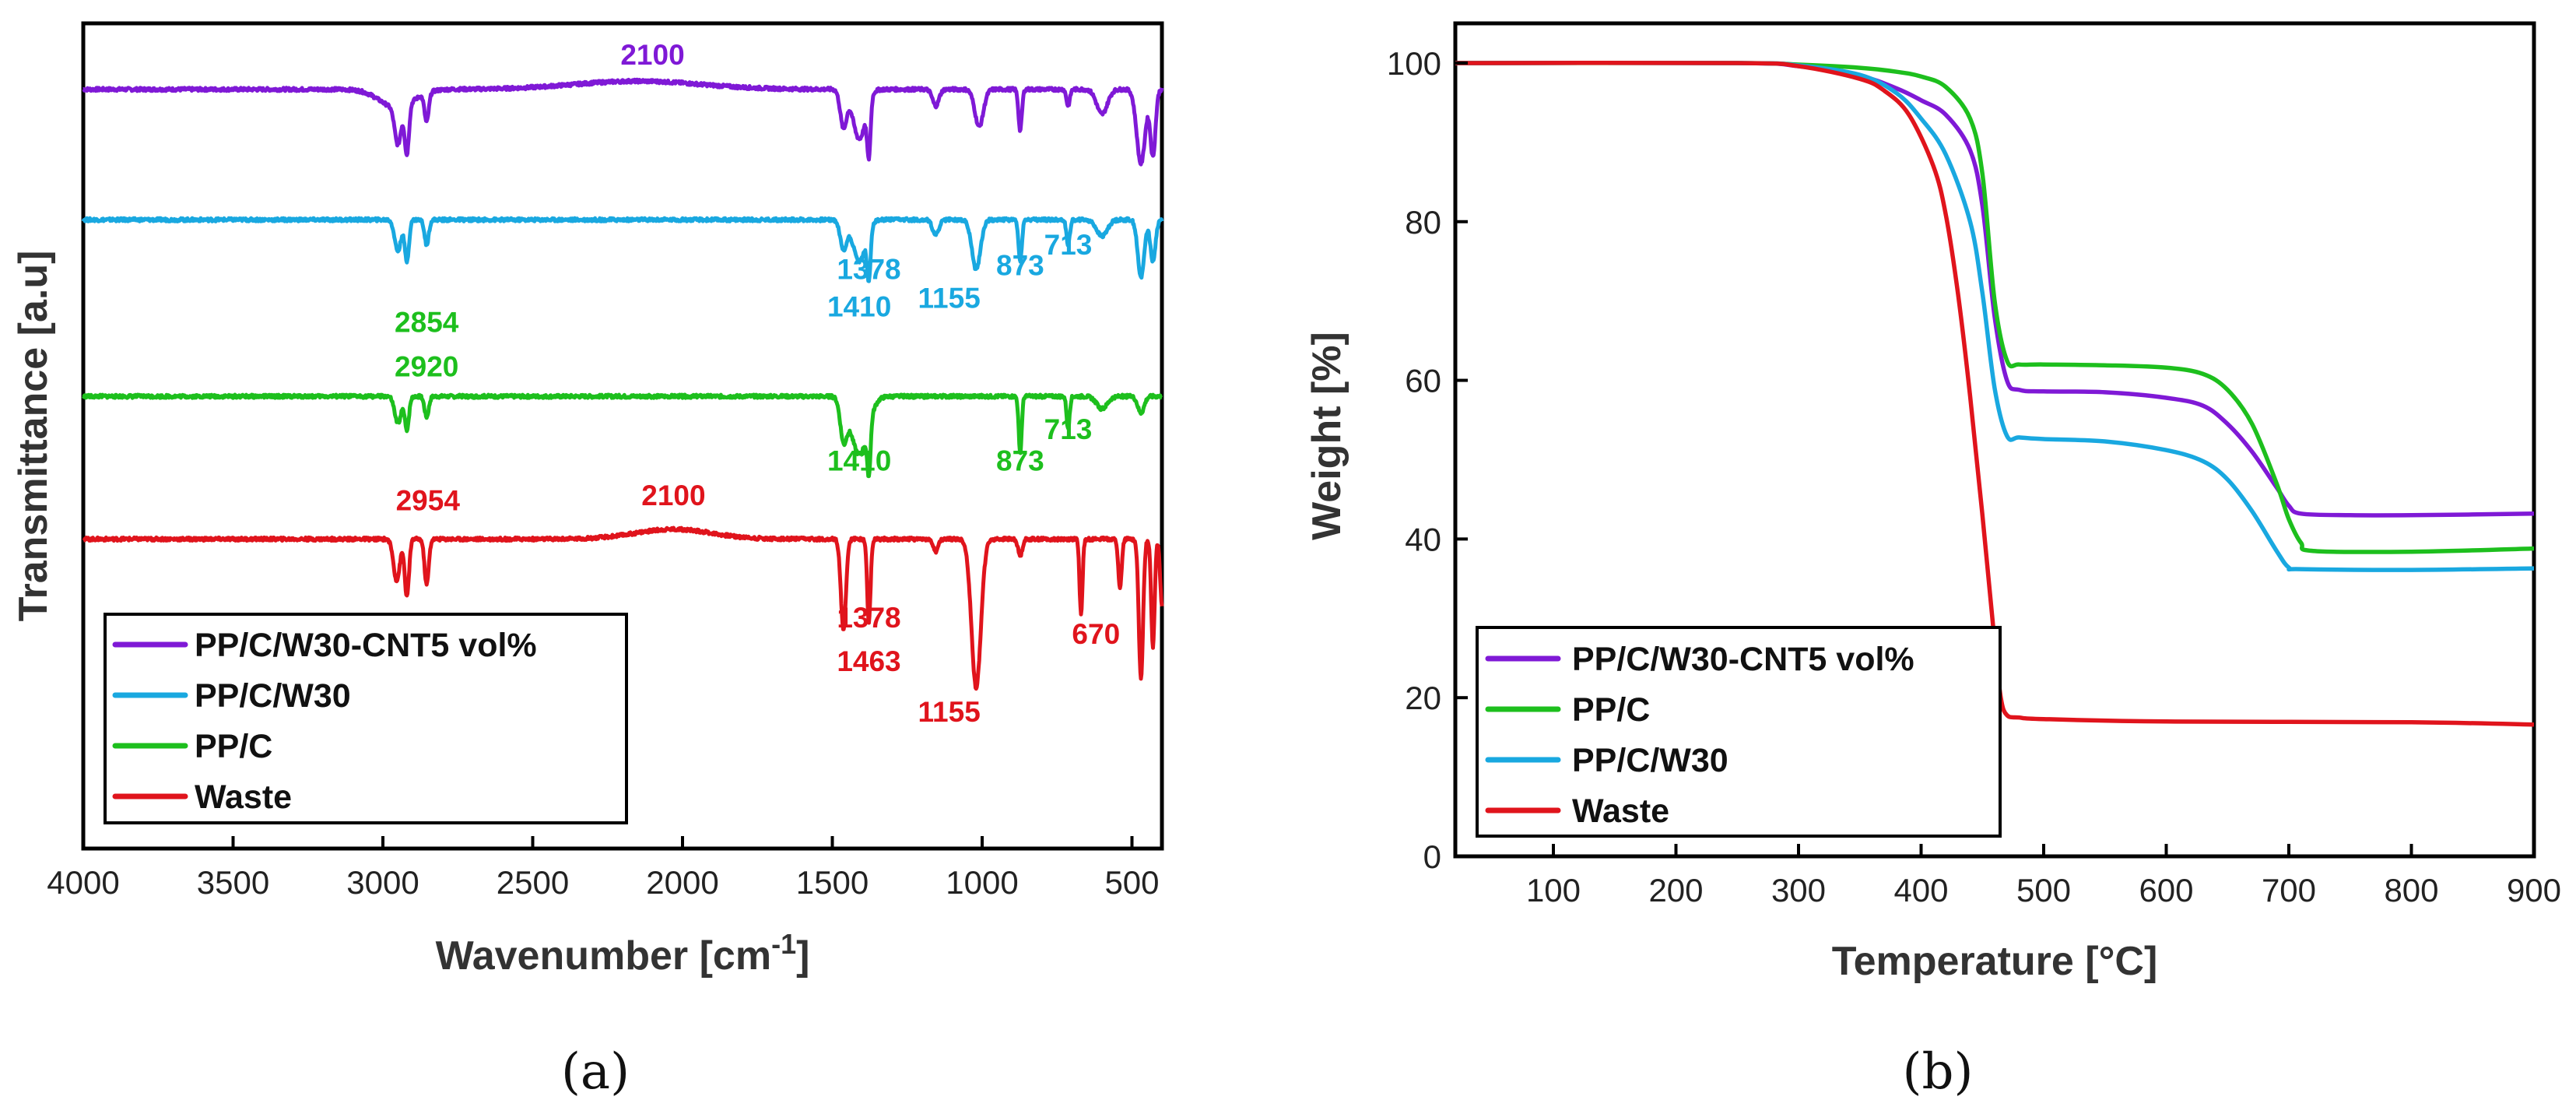  I want to click on panel-a-series-pp-c, so click(622, 436).